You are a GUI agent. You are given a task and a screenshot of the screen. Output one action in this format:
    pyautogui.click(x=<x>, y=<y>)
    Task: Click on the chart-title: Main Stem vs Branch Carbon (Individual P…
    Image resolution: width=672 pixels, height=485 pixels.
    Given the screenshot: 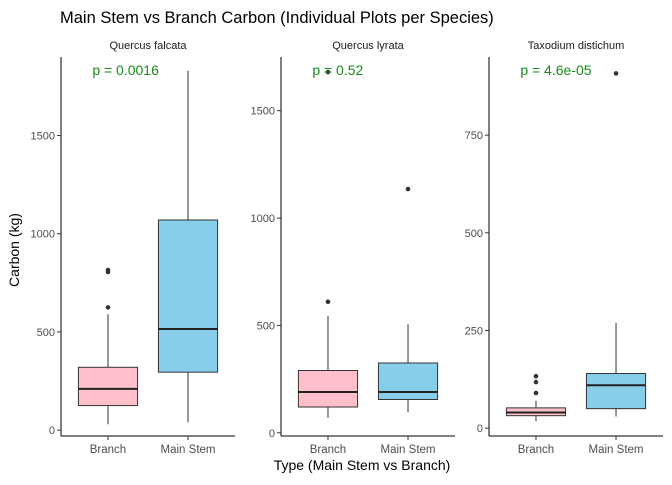 What is the action you would take?
    pyautogui.click(x=277, y=18)
    